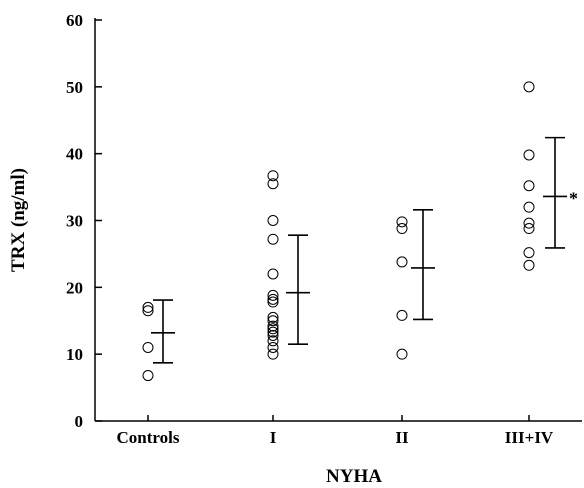 Image resolution: width=584 pixels, height=488 pixels. I want to click on x-tick-label: I, so click(273, 437).